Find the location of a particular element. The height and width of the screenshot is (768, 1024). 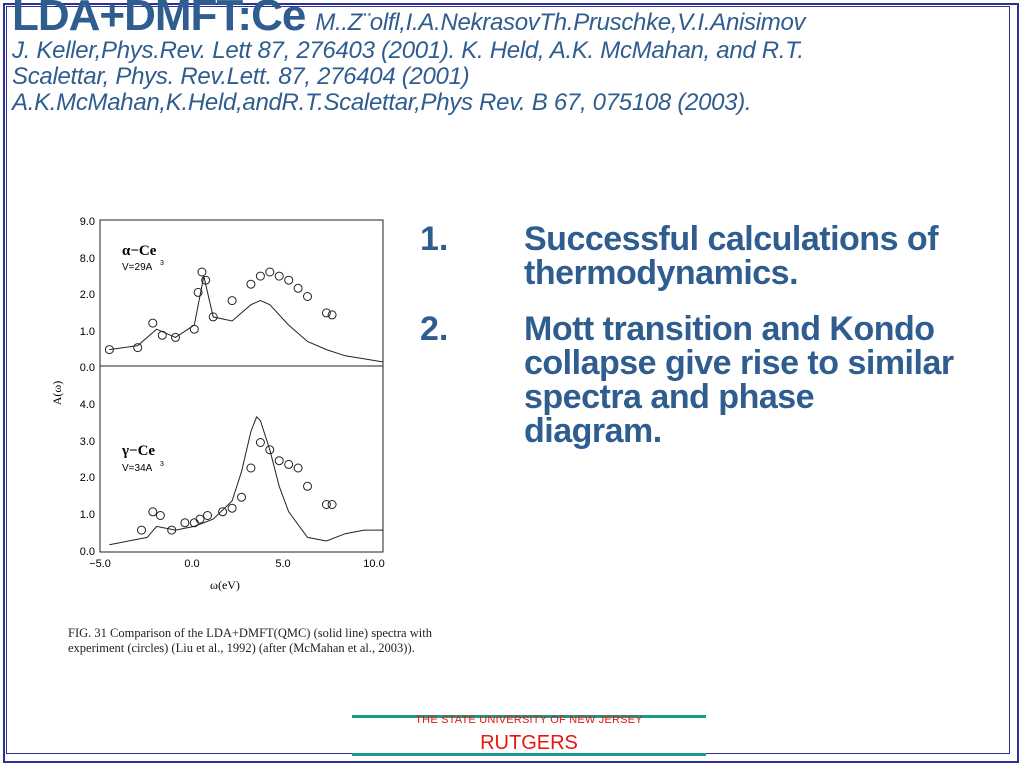

y-tick-label: 3.0 is located at coordinates (87, 442).